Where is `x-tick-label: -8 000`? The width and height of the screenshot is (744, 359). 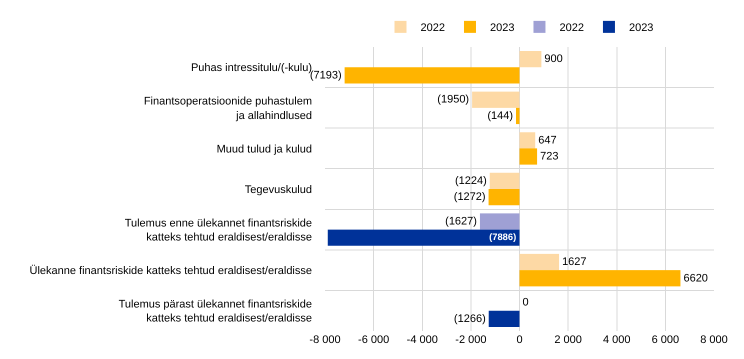 x-tick-label: -8 000 is located at coordinates (325, 340).